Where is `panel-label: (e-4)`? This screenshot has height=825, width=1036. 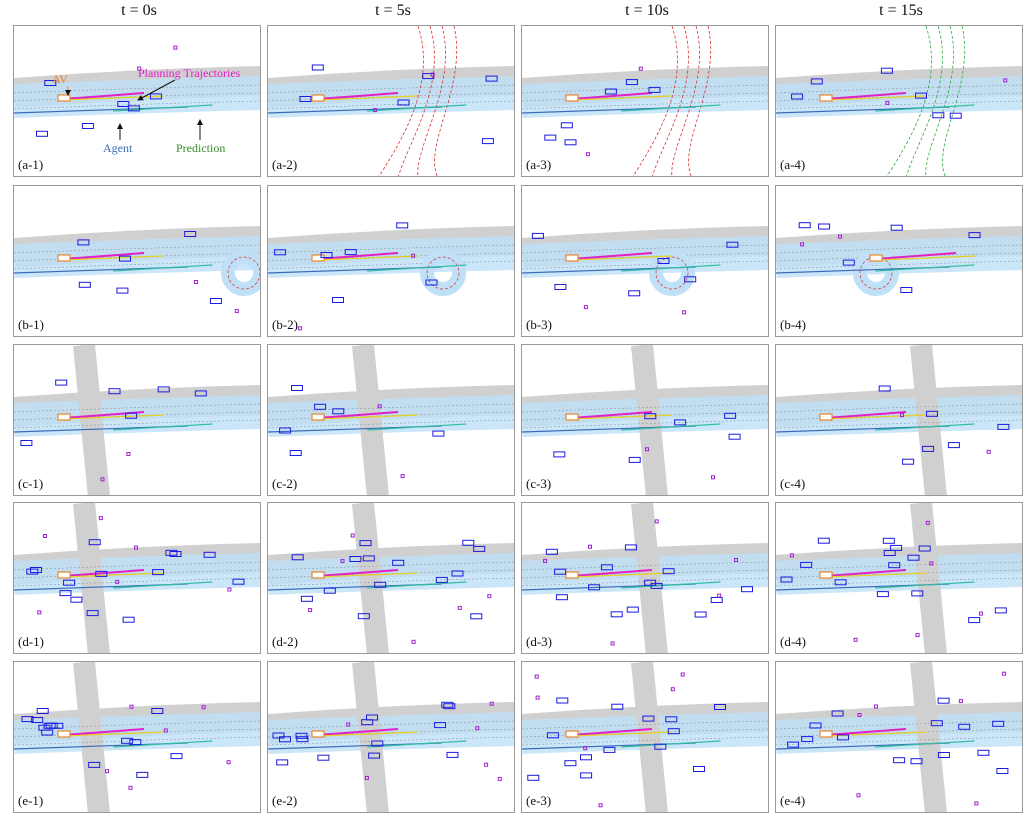
panel-label: (e-4) is located at coordinates (793, 800).